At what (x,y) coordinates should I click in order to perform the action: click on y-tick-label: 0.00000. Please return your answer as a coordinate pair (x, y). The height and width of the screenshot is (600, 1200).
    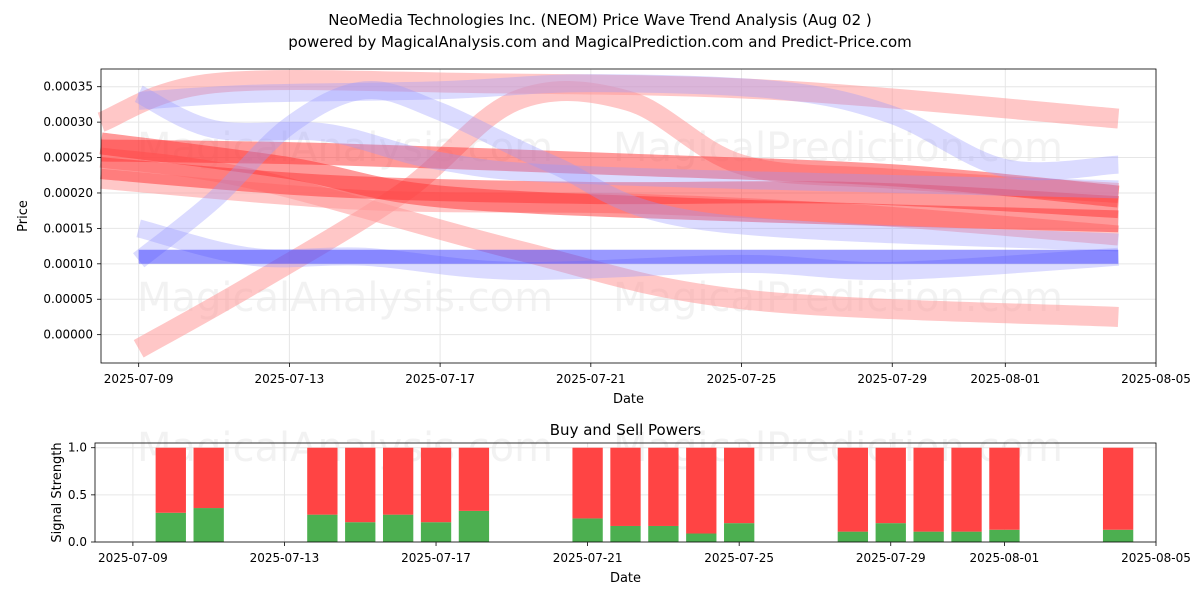
    Looking at the image, I should click on (68, 335).